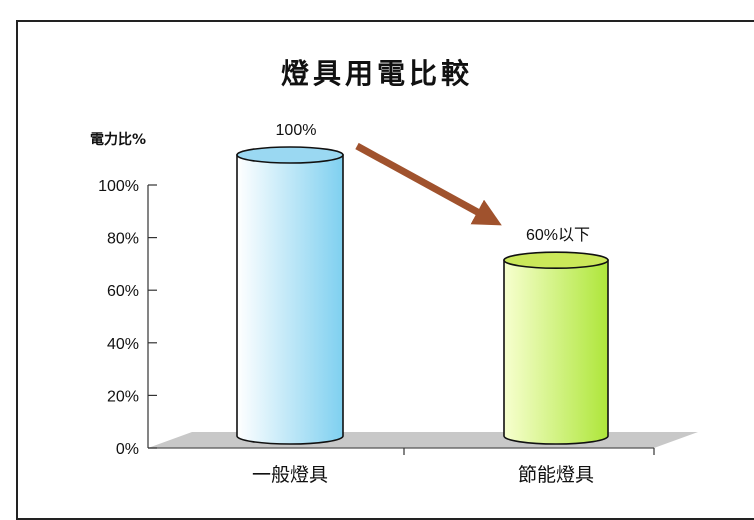 The width and height of the screenshot is (754, 520). I want to click on y-tick-label: 100%, so click(118, 186).